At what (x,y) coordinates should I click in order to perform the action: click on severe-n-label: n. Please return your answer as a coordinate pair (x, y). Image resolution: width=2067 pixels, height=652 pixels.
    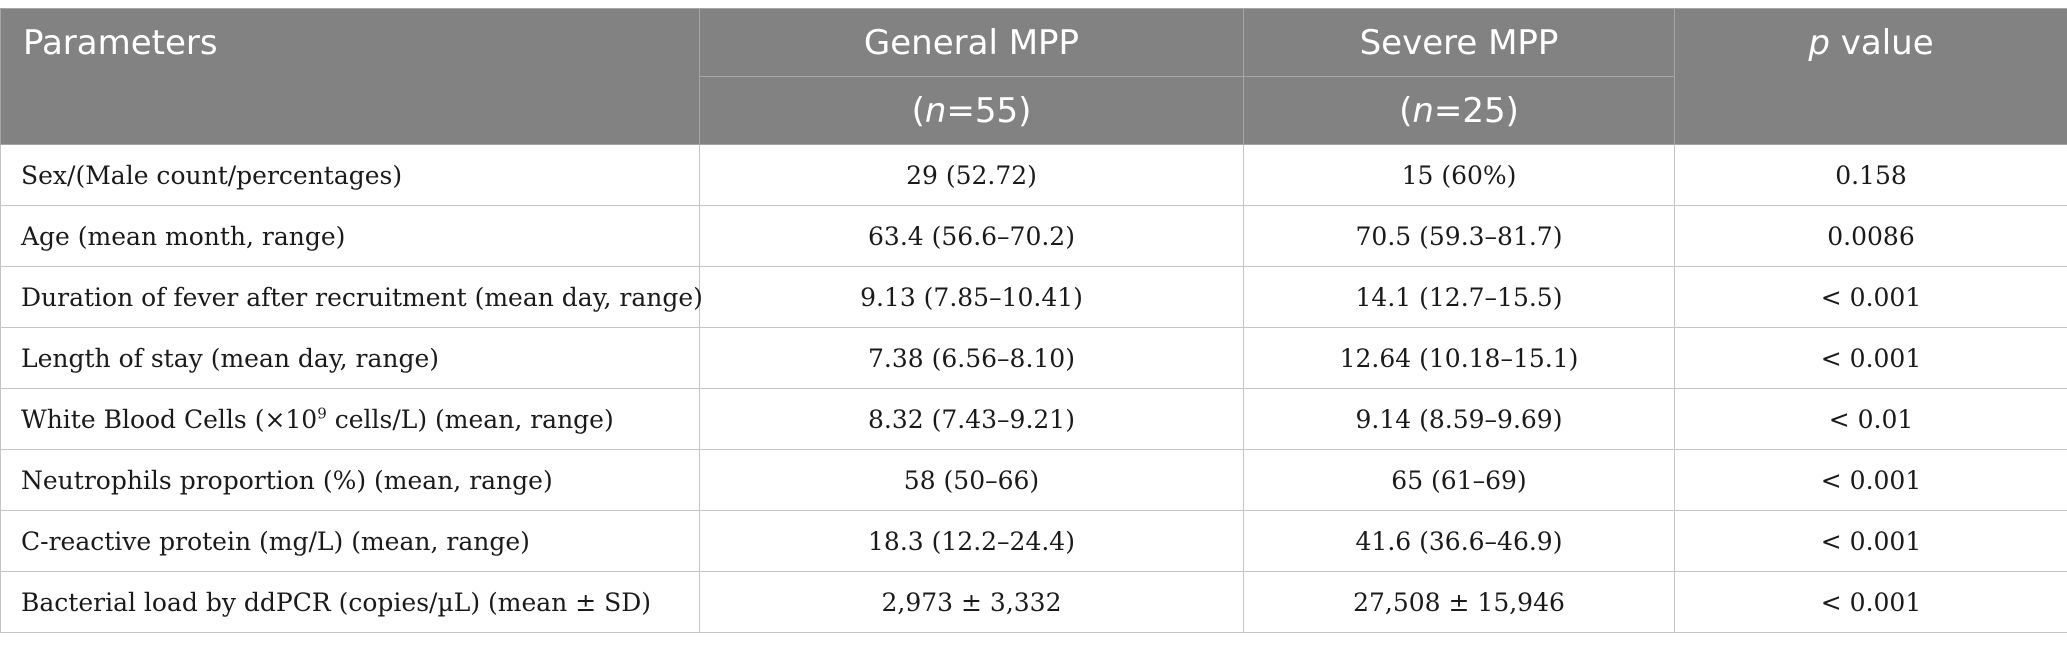
    Looking at the image, I should click on (1423, 110).